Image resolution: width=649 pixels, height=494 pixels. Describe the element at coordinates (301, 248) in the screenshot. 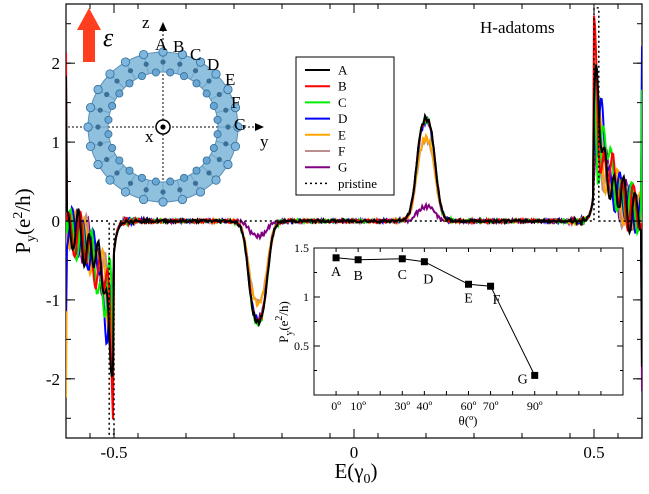

I see `inset-y-tick-label: 1.5` at that location.